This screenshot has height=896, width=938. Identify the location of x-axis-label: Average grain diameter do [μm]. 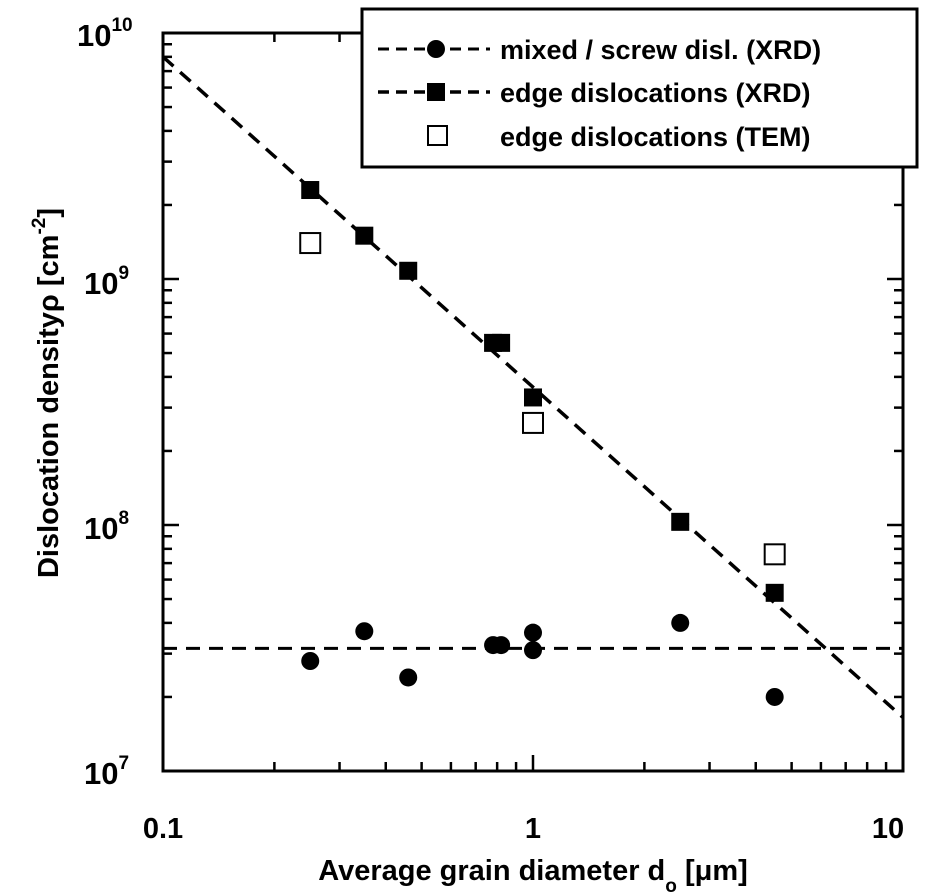
(533, 875).